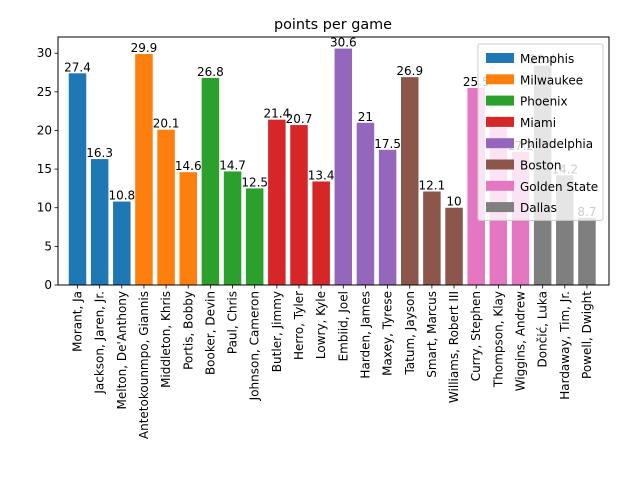 Image resolution: width=640 pixels, height=480 pixels. I want to click on chart-title: points per game, so click(333, 25).